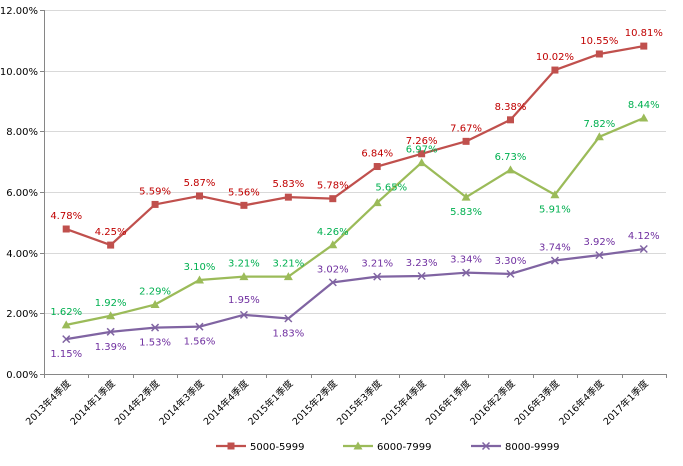  Describe the element at coordinates (93, 402) in the screenshot. I see `x-tick-label: 2014年1季度` at that location.